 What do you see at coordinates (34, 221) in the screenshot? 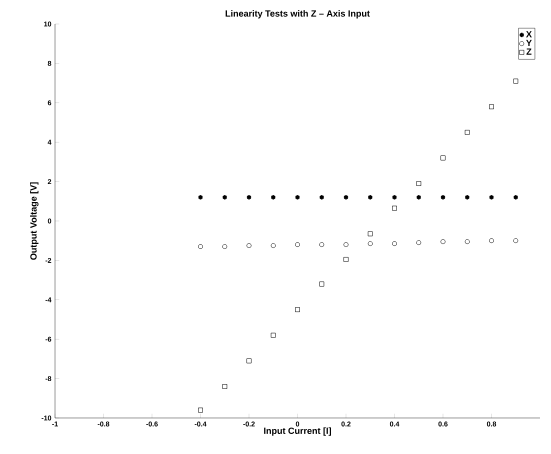
I see `y-axis-title: Output Voltage [V]` at bounding box center [34, 221].